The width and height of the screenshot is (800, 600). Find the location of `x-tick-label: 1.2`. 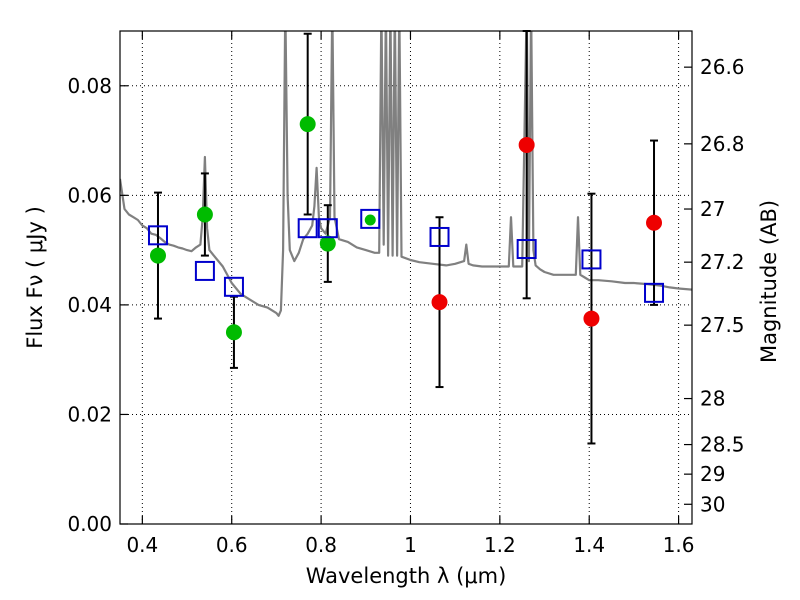

x-tick-label: 1.2 is located at coordinates (500, 545).